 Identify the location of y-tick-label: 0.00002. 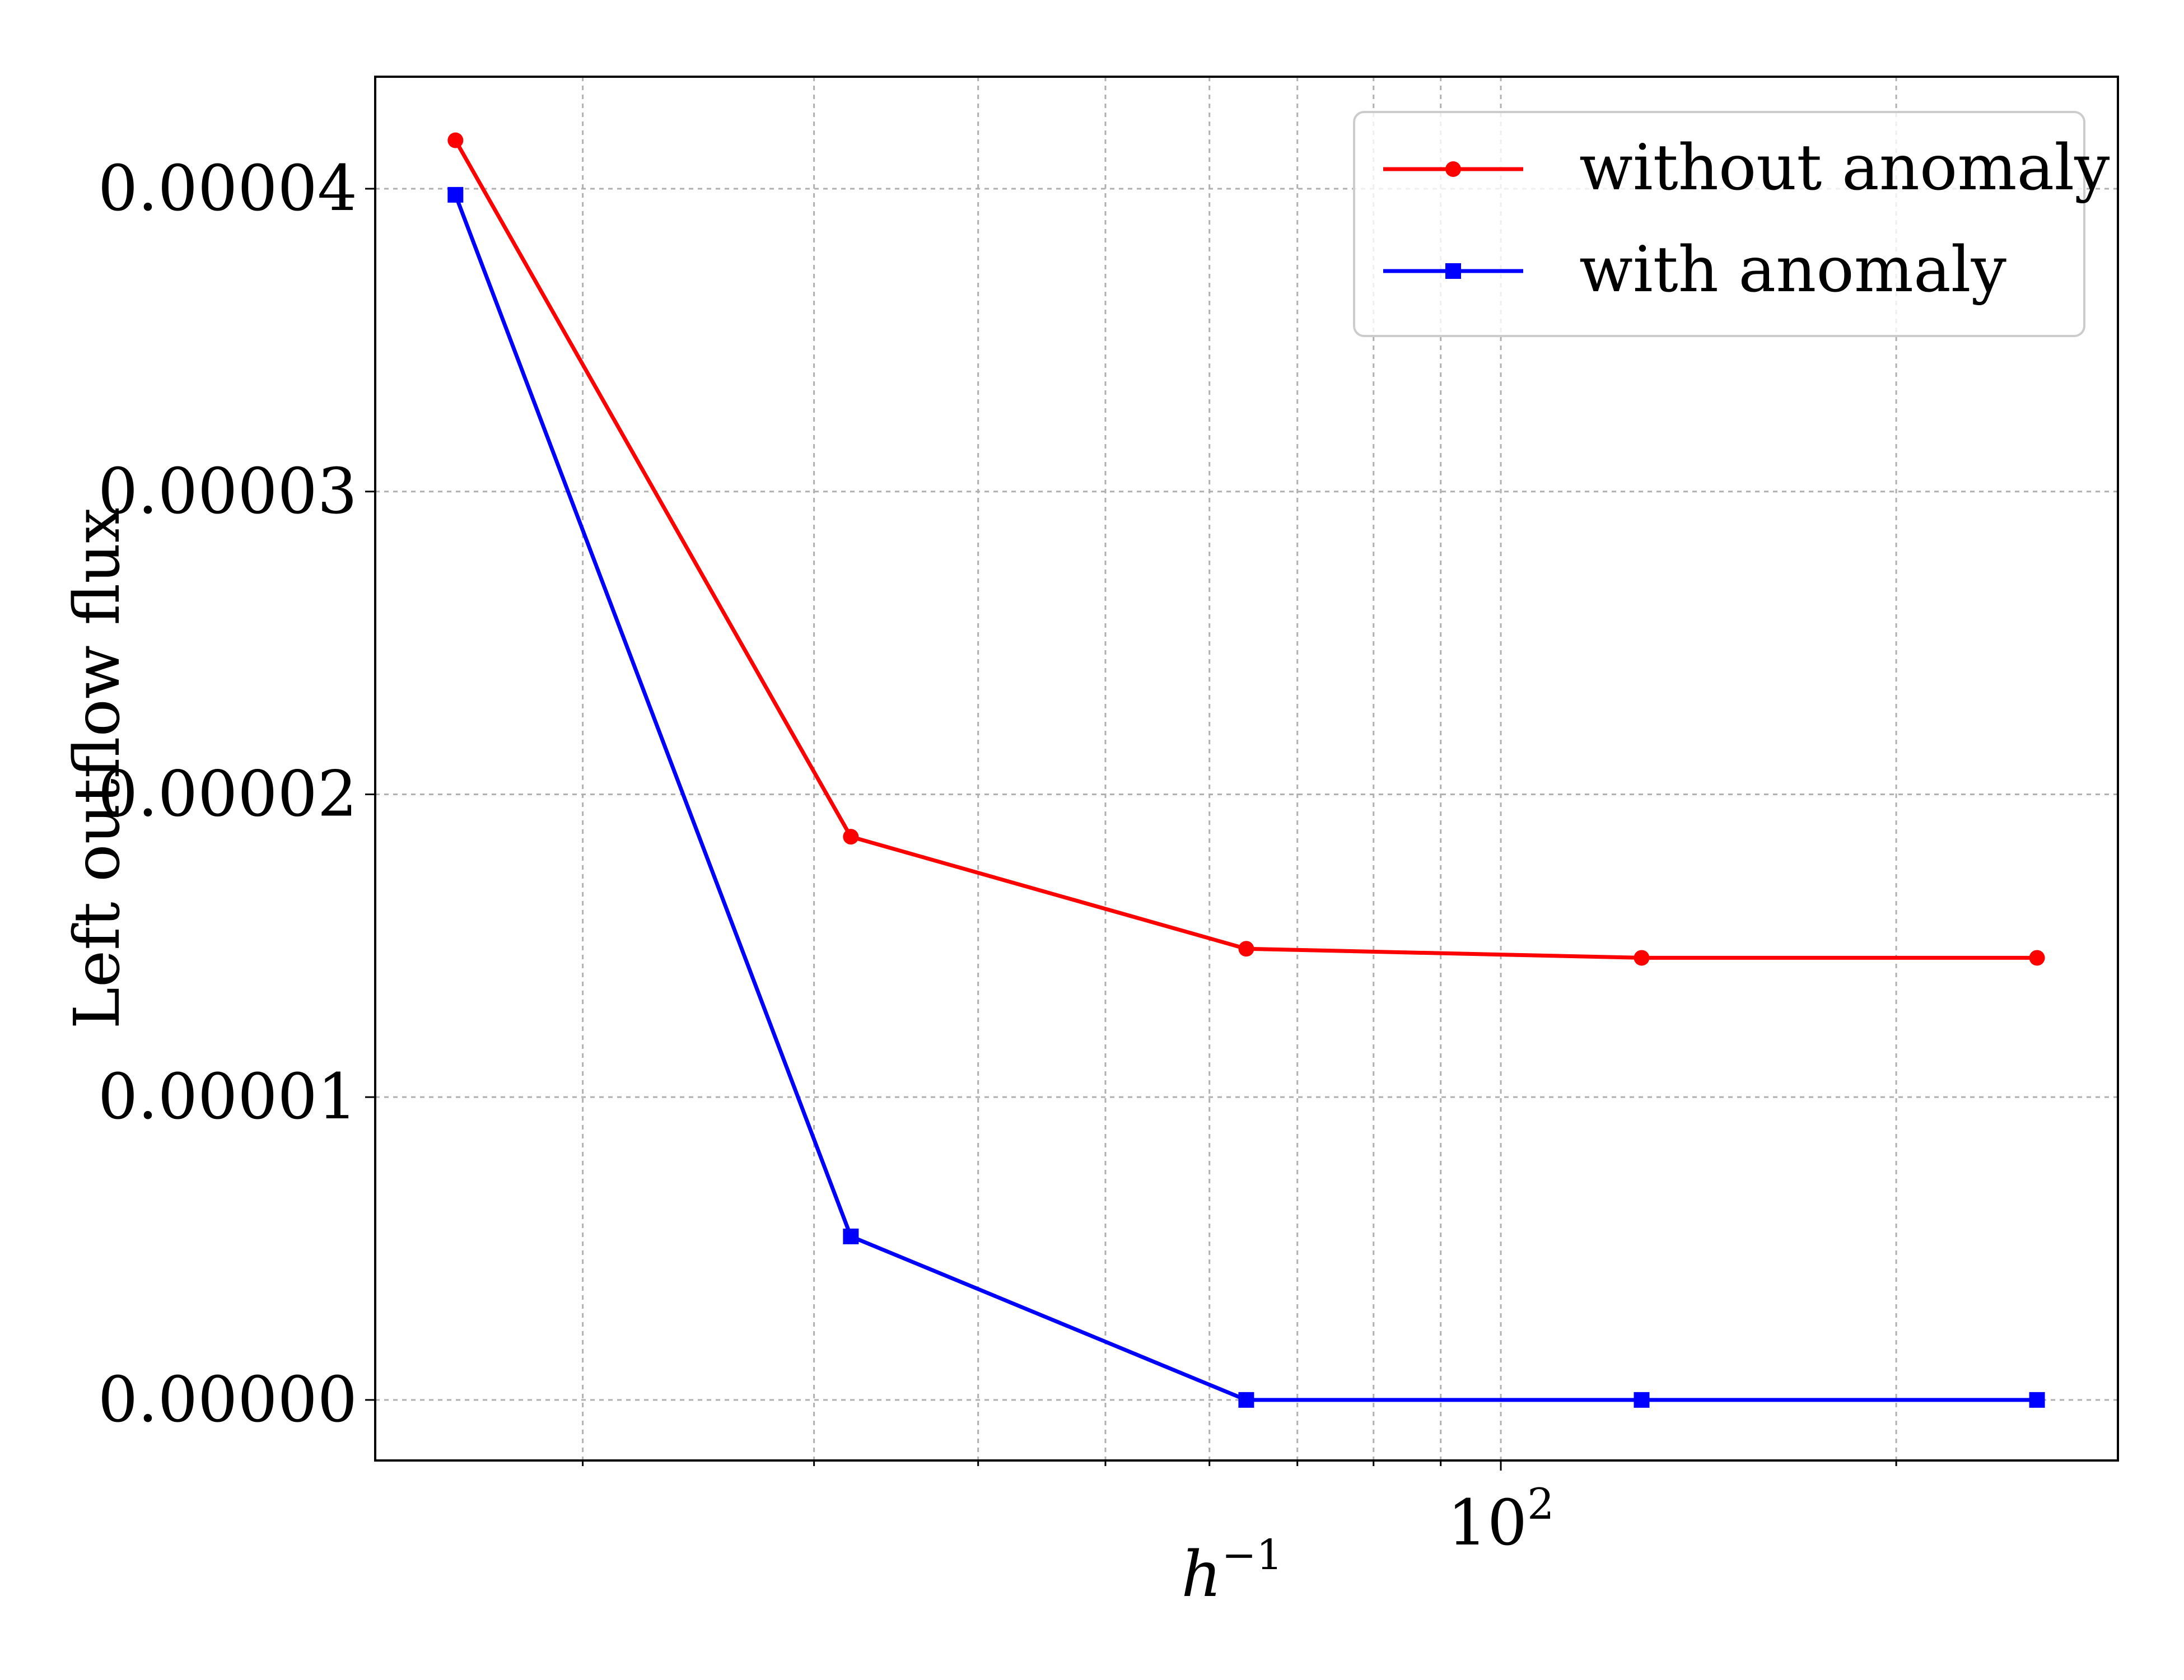
(228, 794).